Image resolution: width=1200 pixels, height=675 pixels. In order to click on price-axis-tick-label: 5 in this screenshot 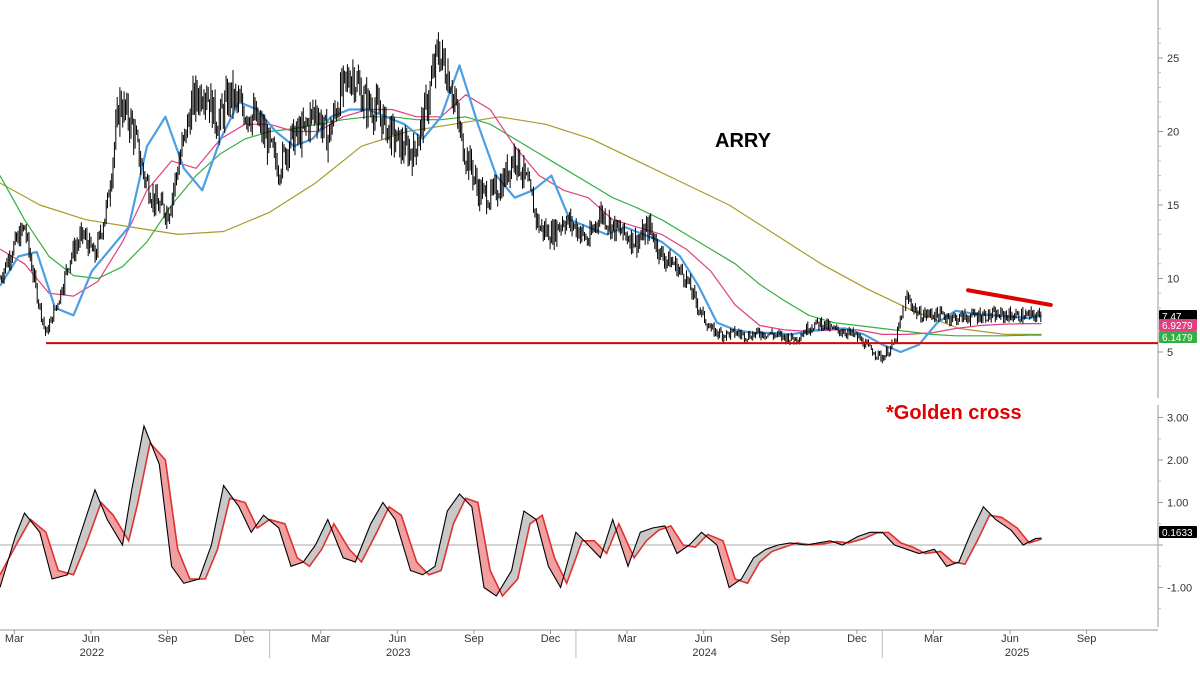, I will do `click(1170, 353)`.